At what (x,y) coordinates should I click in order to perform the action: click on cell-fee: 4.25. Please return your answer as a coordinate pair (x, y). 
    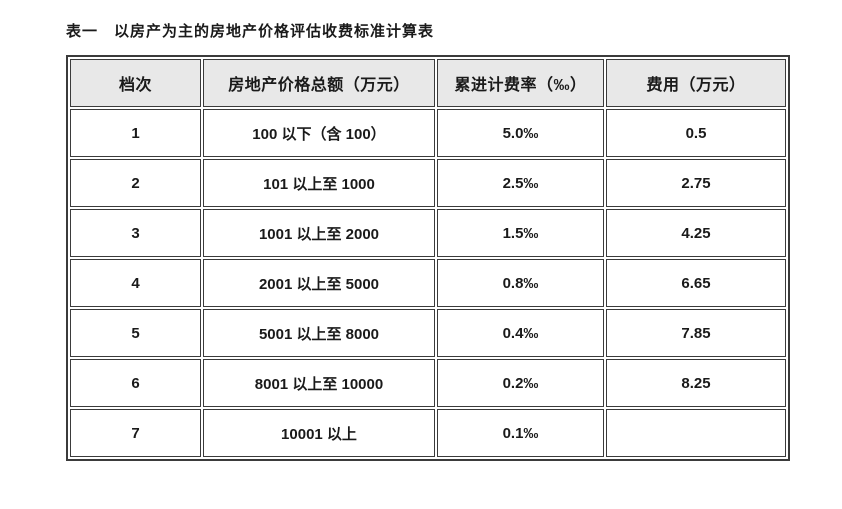
    Looking at the image, I should click on (696, 233).